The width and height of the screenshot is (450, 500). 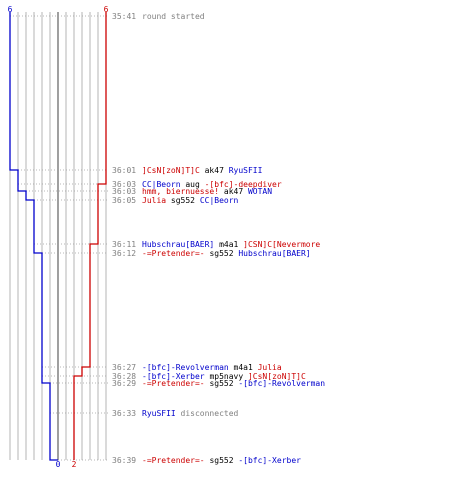 I want to click on blue-team-line, so click(x=33, y=236).